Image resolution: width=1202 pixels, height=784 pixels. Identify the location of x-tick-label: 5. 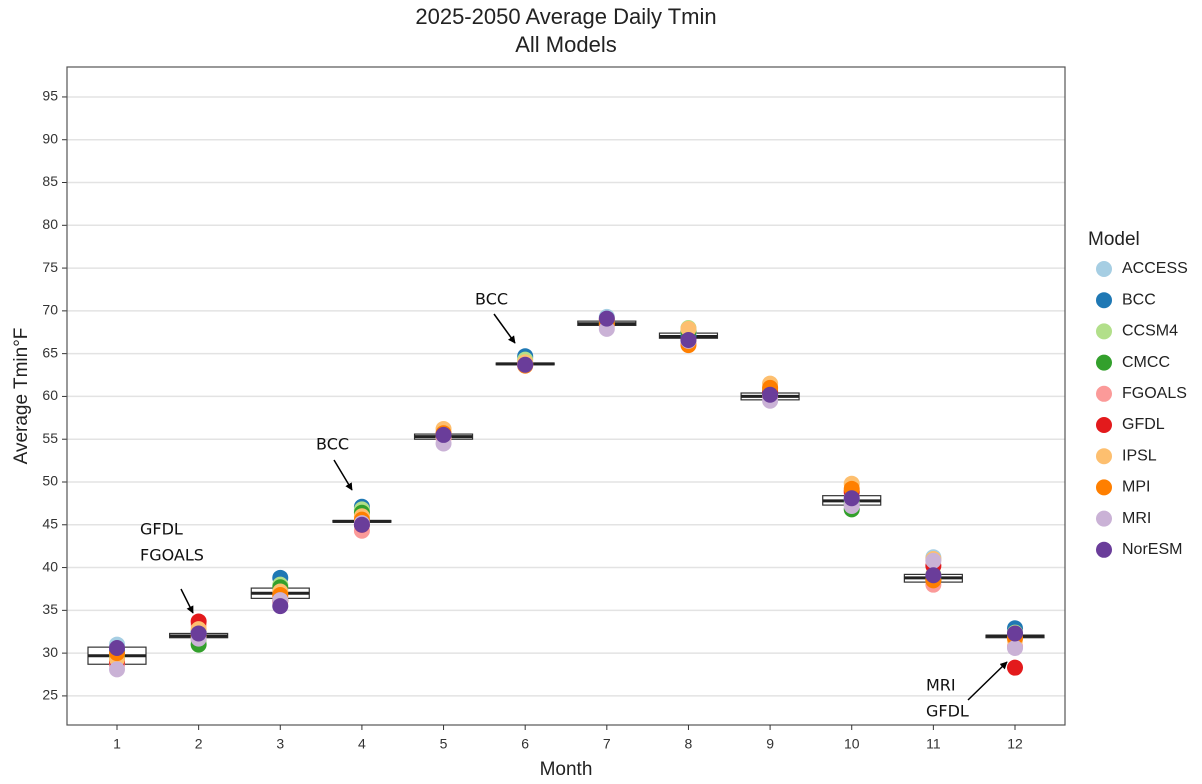
(444, 744).